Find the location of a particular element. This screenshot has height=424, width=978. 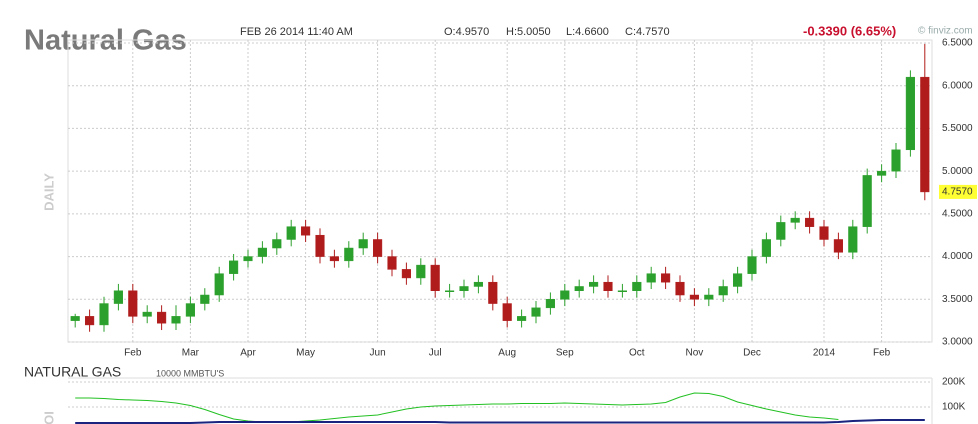

panel-subtitle: 10000 MMBTU'S is located at coordinates (190, 373).